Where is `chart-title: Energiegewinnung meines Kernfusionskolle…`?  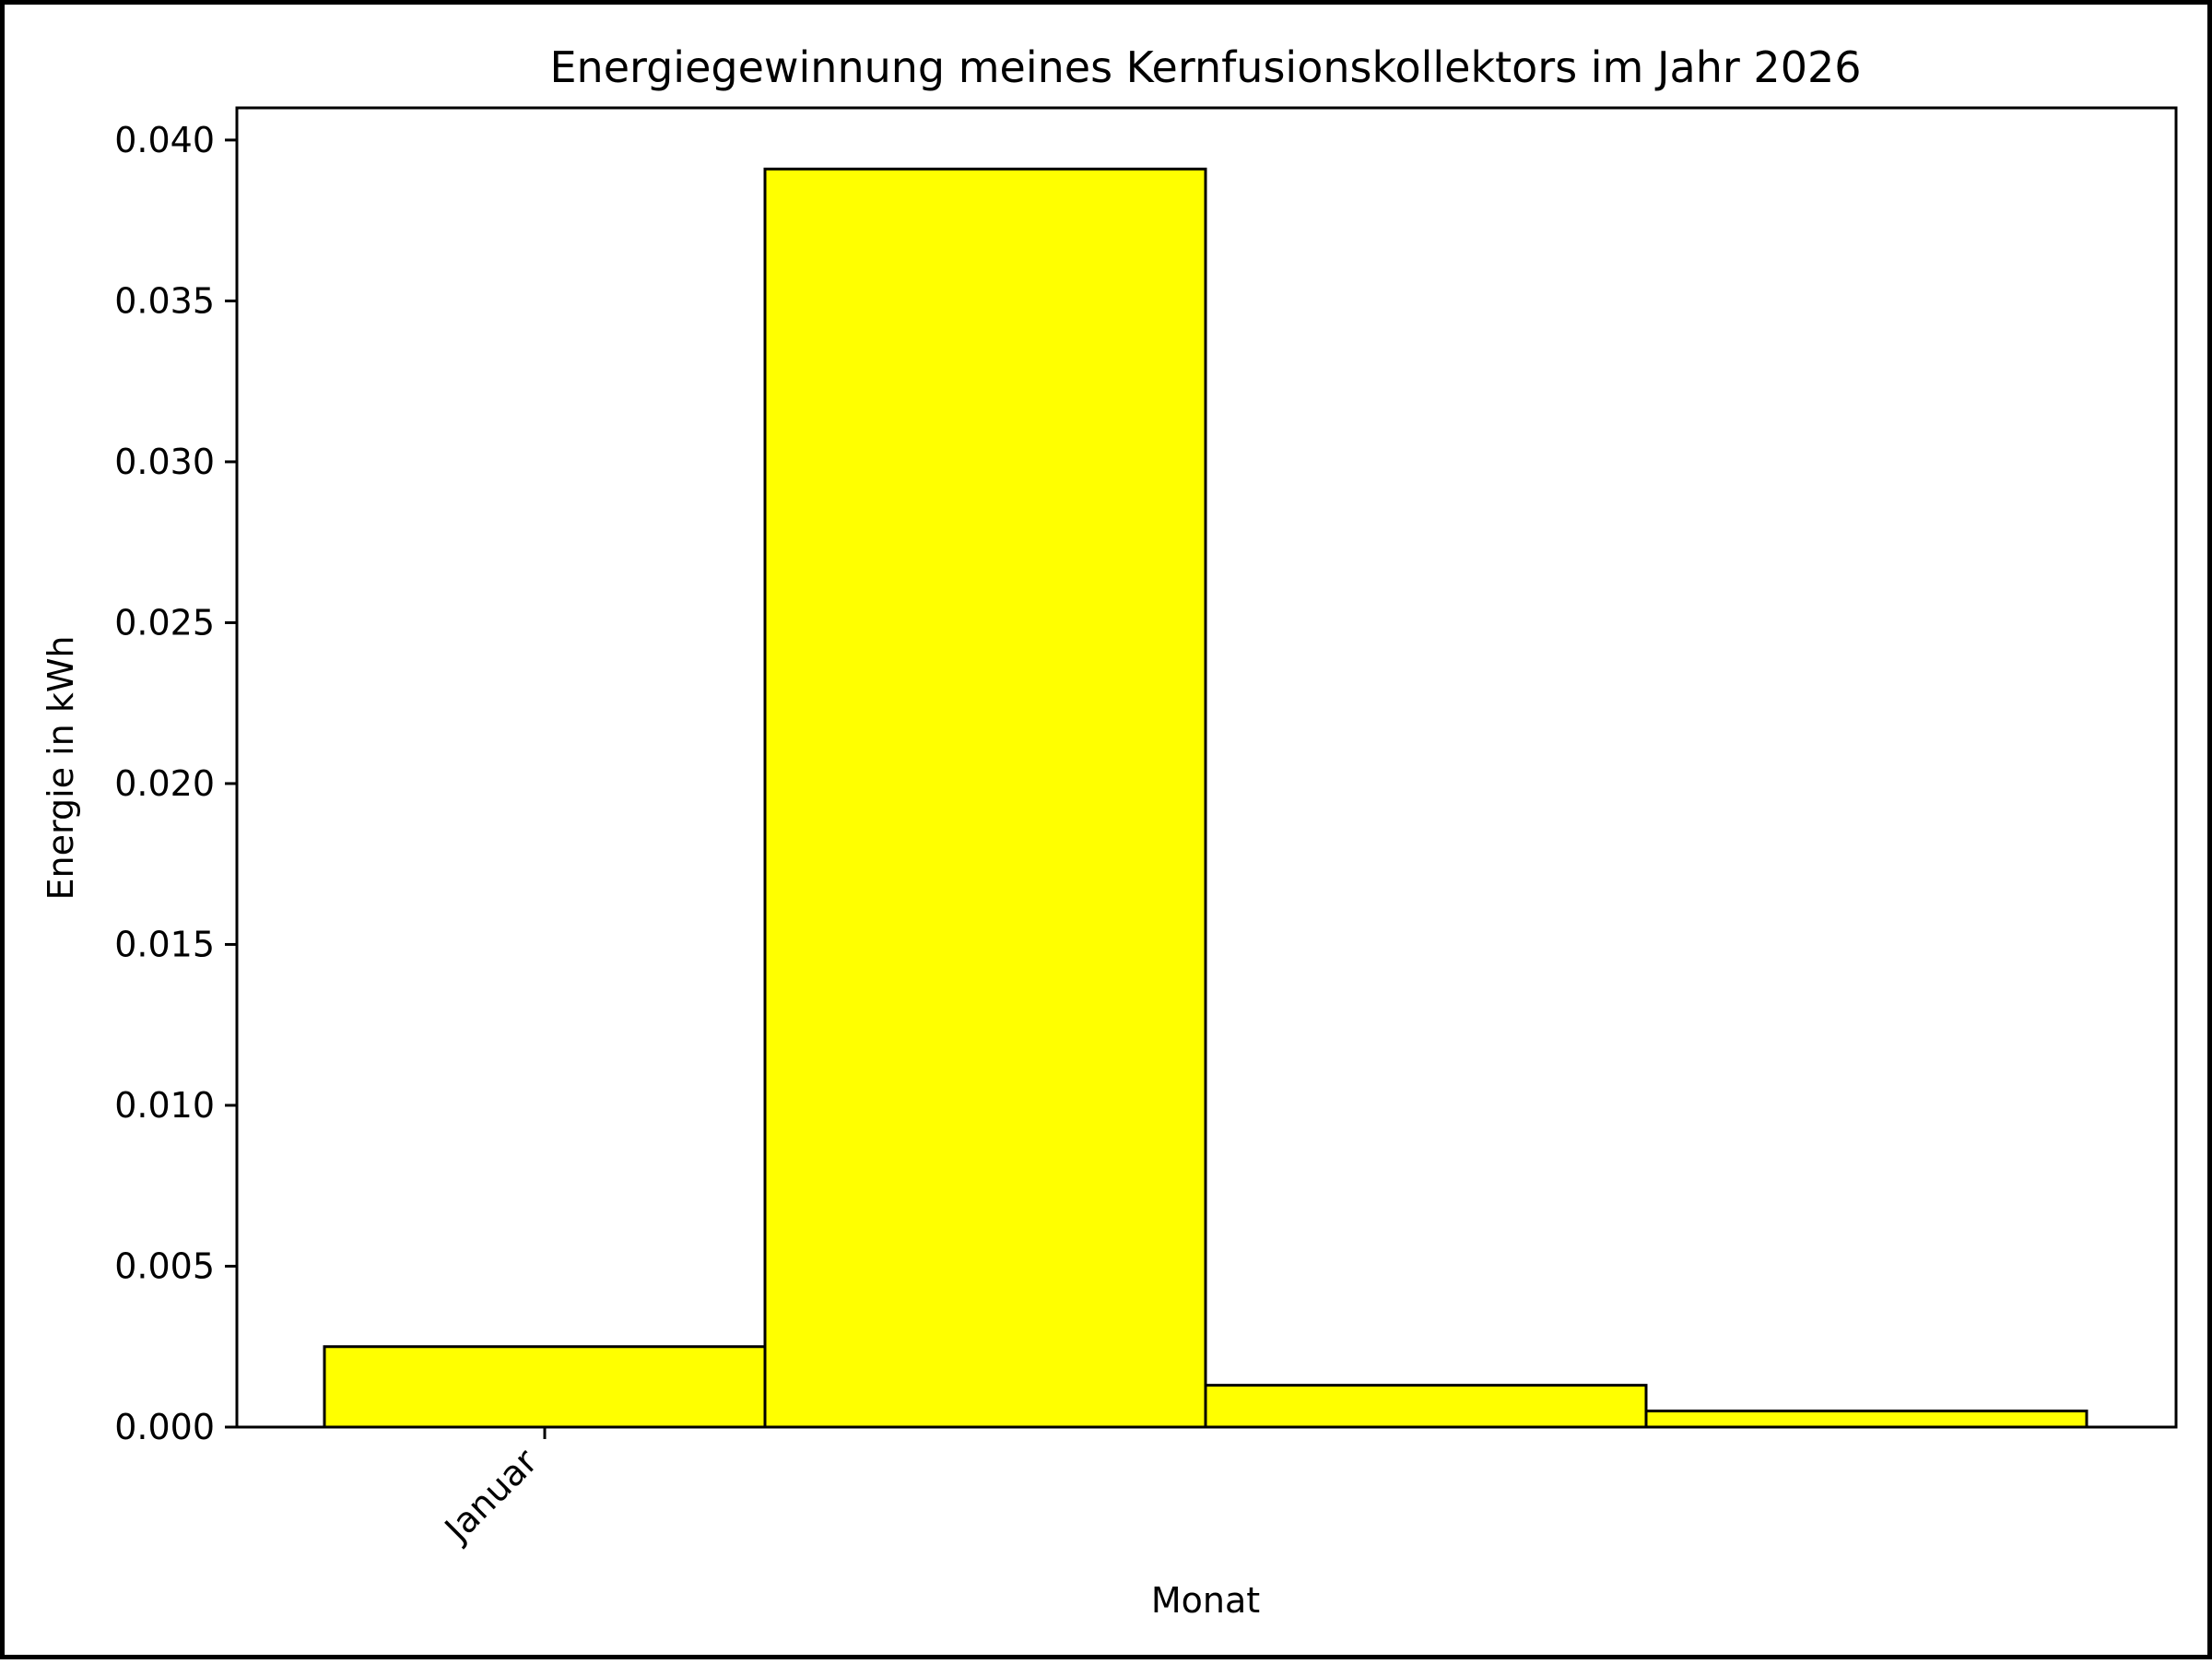
chart-title: Energiegewinnung meines Kernfusionskolle… is located at coordinates (1205, 67).